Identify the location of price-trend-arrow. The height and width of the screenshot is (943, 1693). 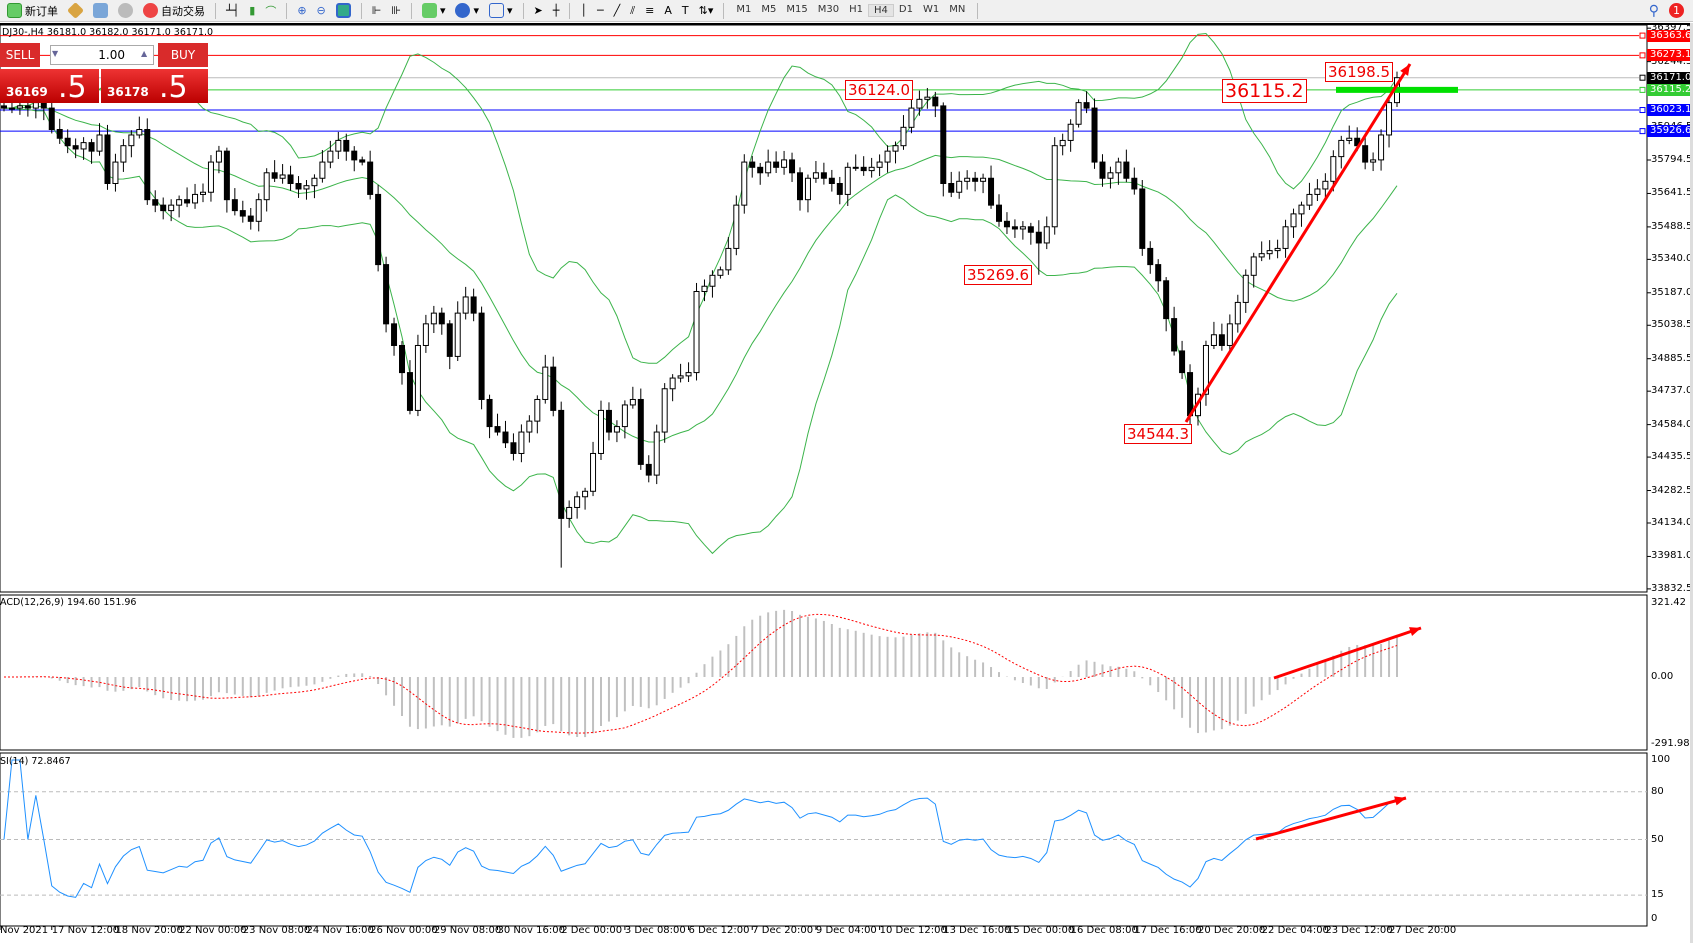
(1298, 243).